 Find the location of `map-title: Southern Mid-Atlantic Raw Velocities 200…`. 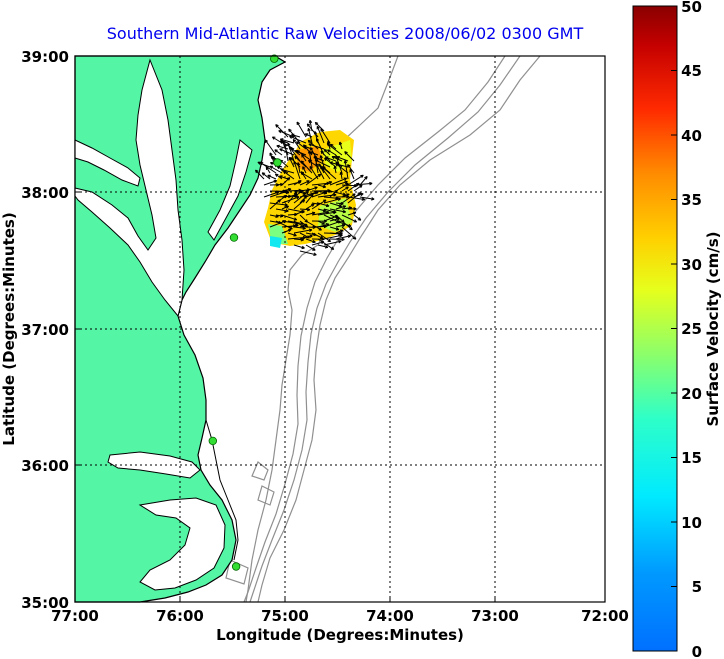

map-title: Southern Mid-Atlantic Raw Velocities 200… is located at coordinates (345, 33).